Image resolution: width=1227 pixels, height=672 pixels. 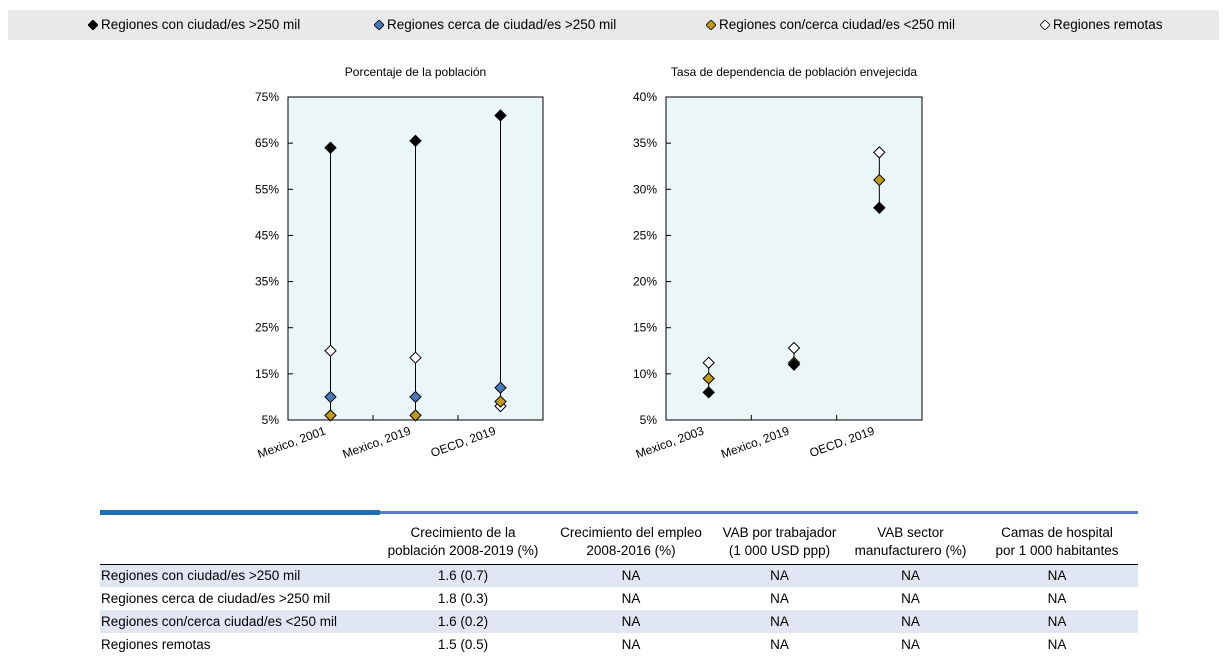 I want to click on table-header-blank, so click(x=239, y=537).